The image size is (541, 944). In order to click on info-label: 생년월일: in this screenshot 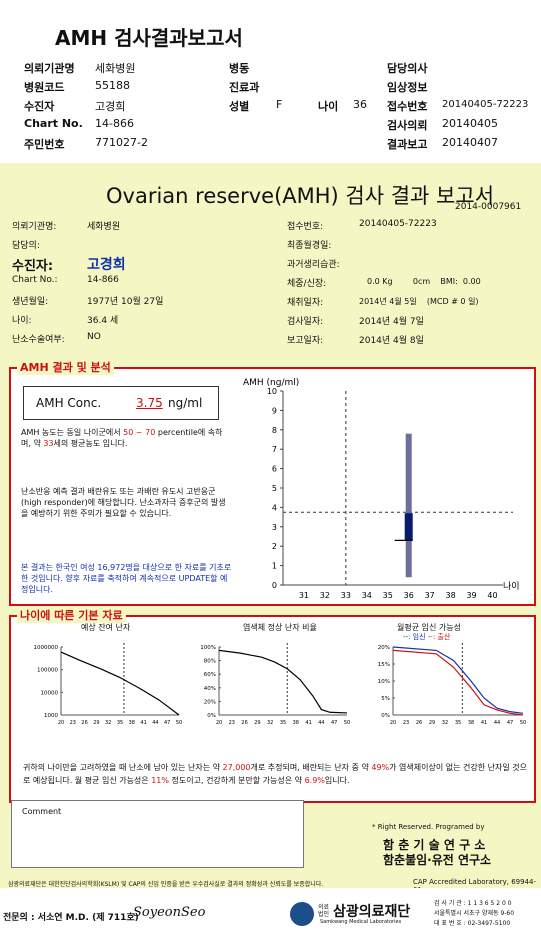, I will do `click(30, 302)`.